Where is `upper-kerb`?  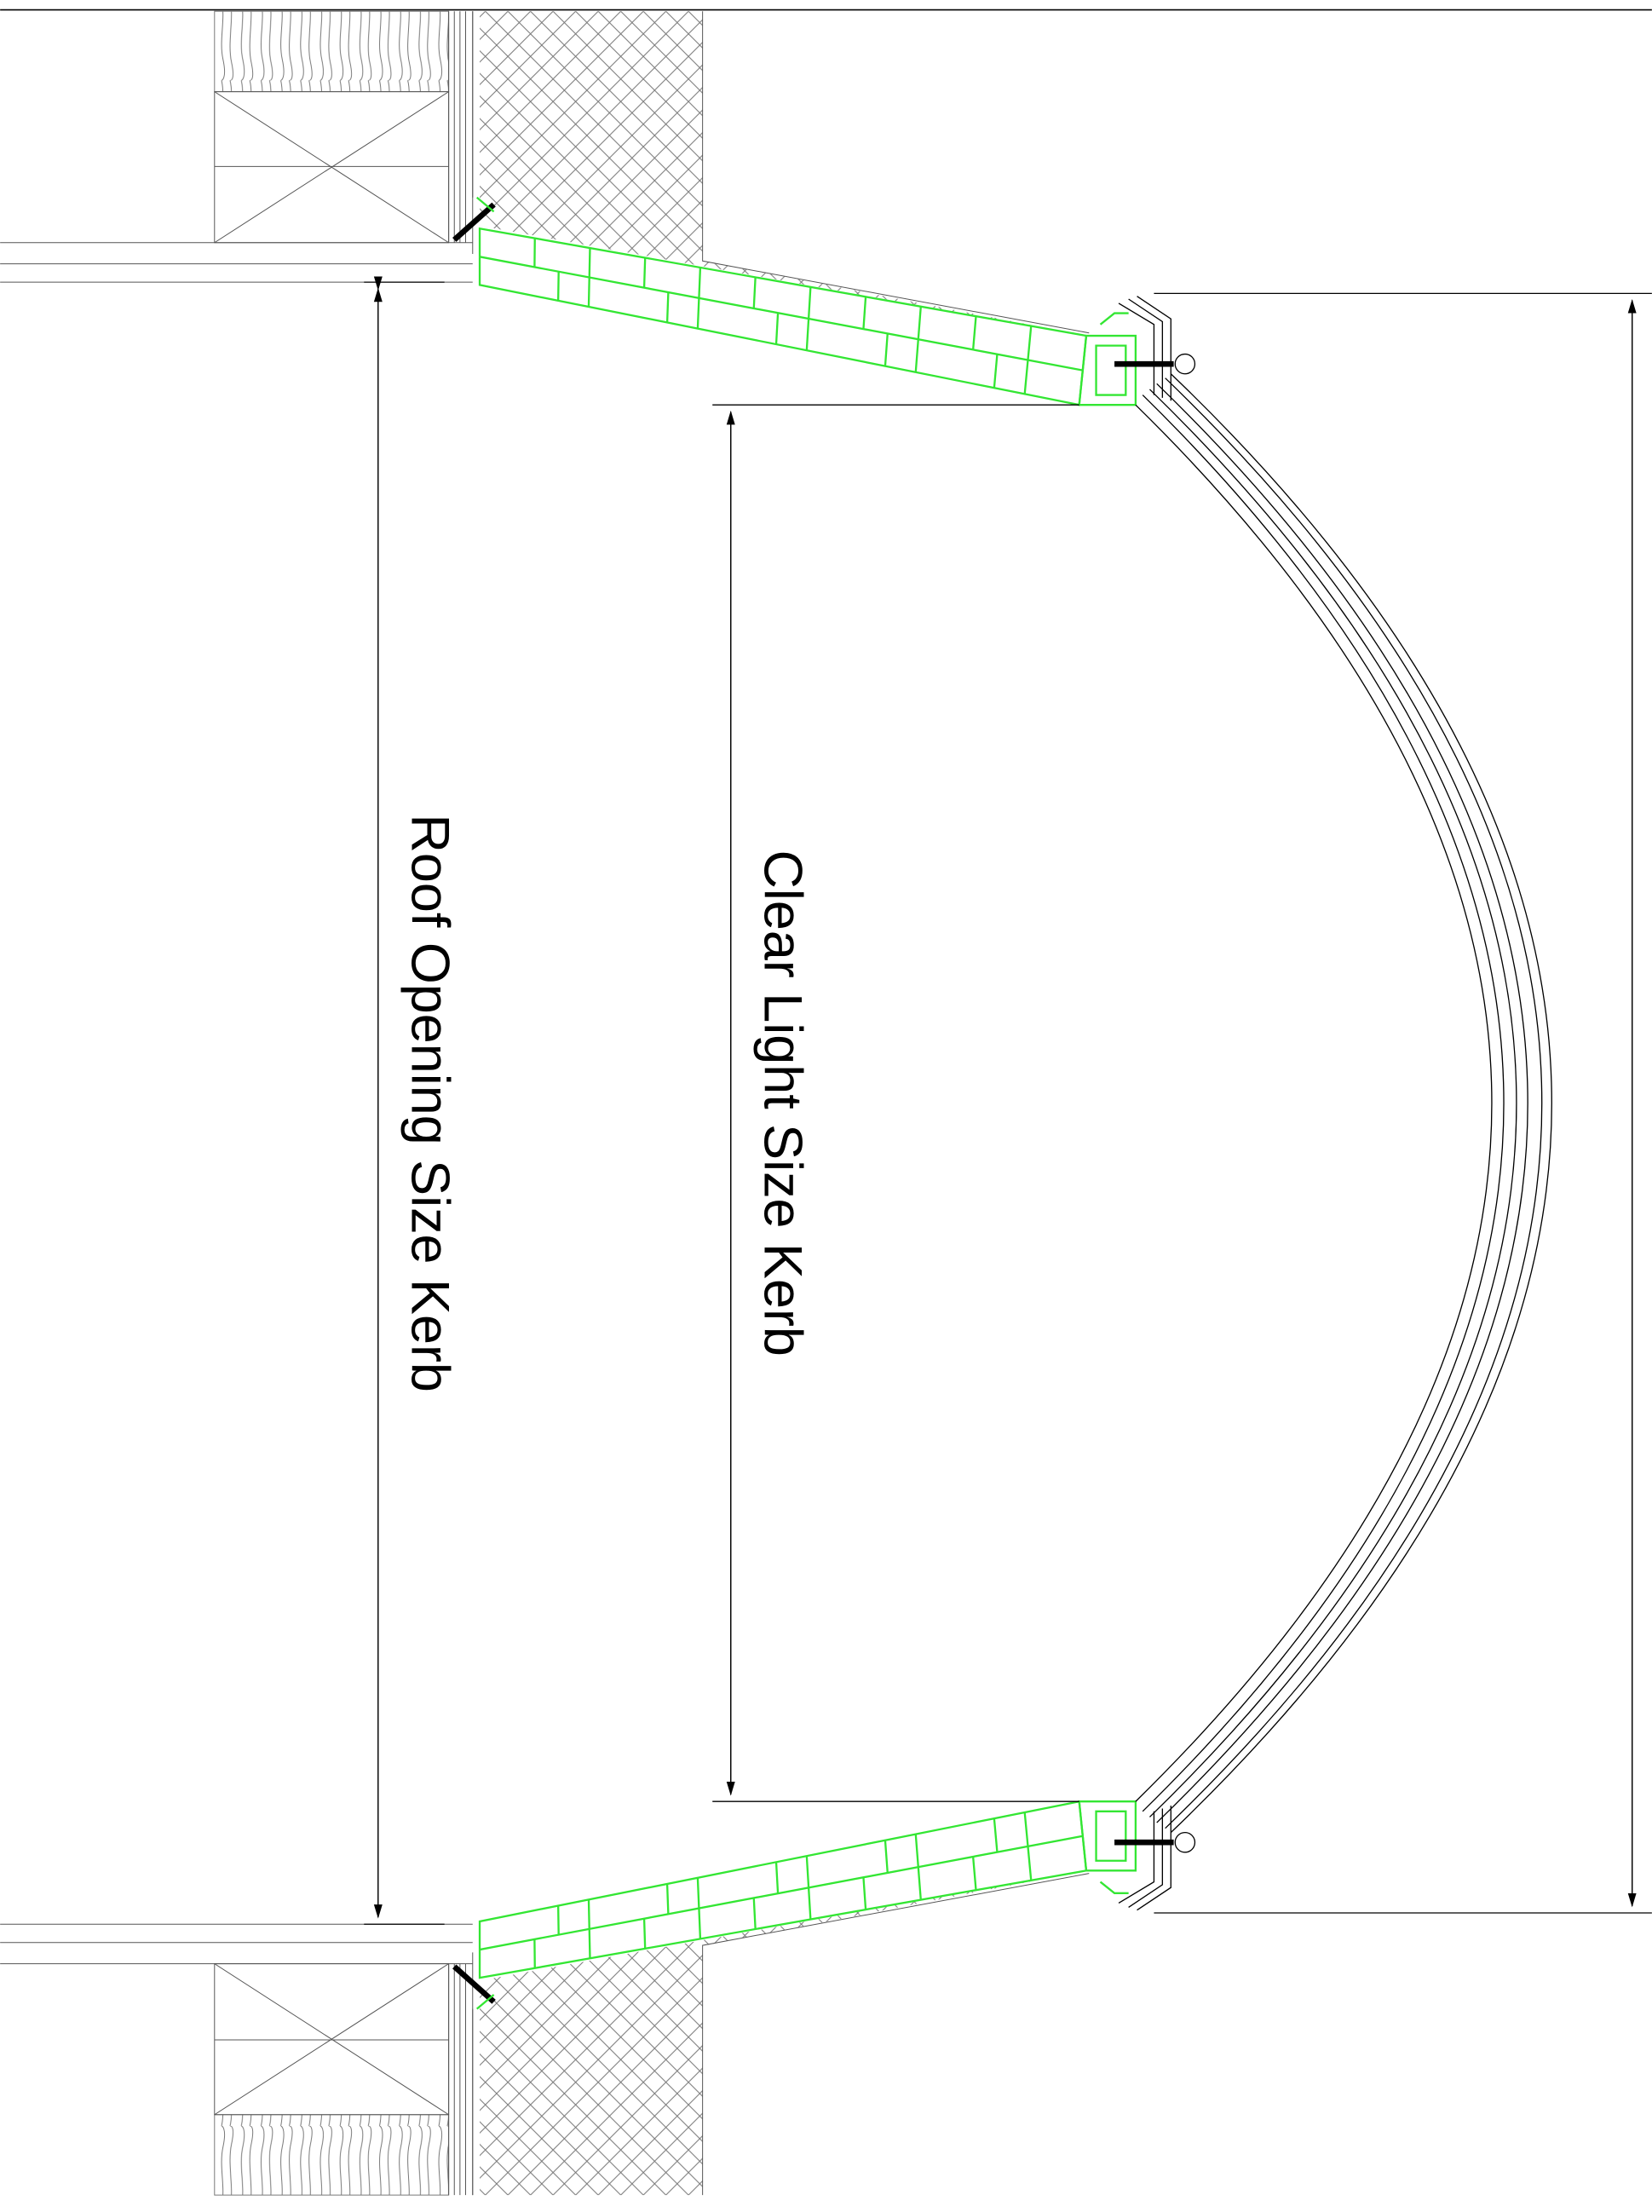
upper-kerb is located at coordinates (597, 208).